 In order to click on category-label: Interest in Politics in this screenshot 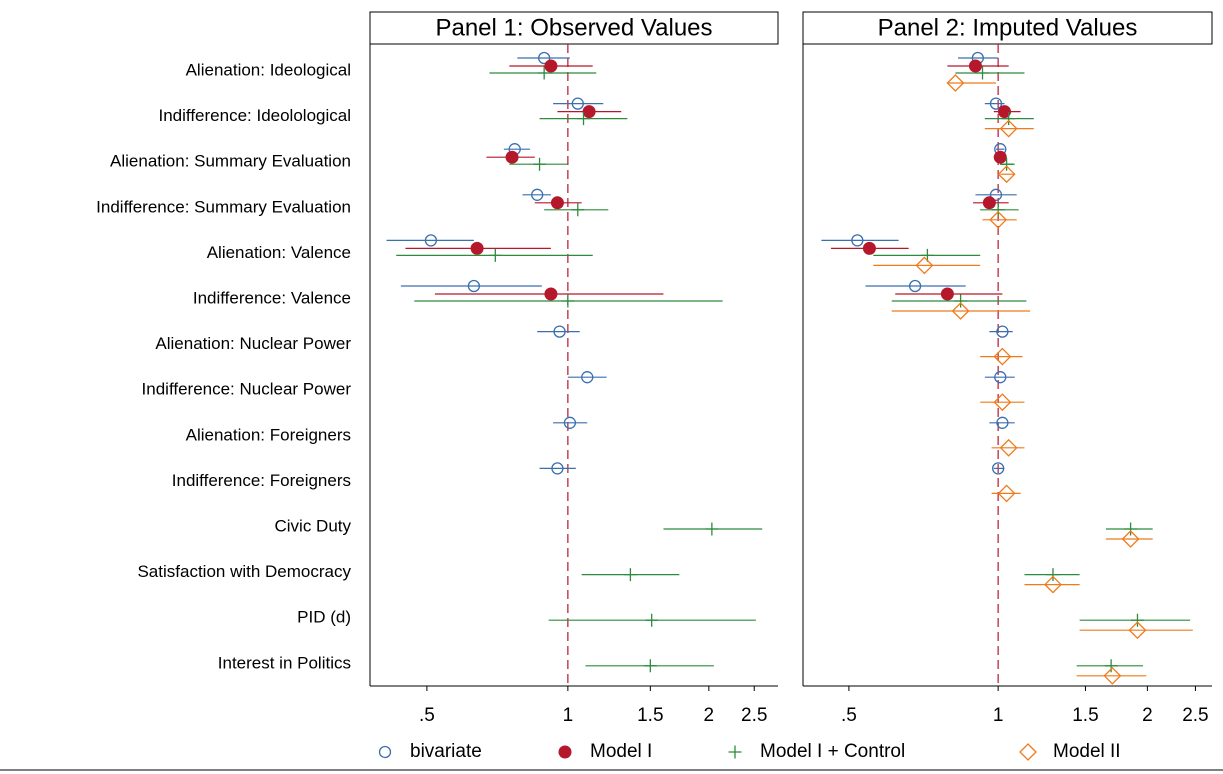, I will do `click(284, 662)`.